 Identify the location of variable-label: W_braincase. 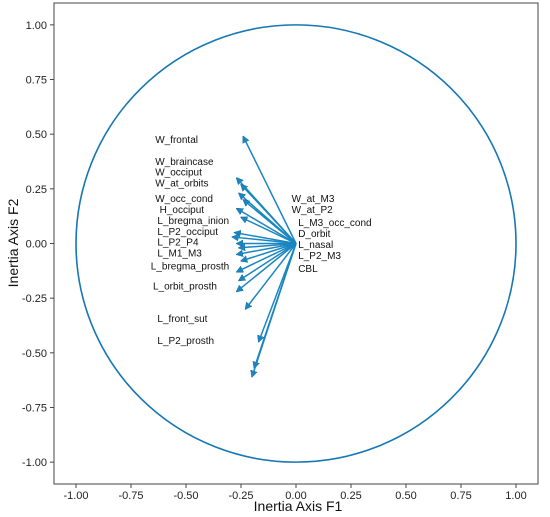
(184, 162).